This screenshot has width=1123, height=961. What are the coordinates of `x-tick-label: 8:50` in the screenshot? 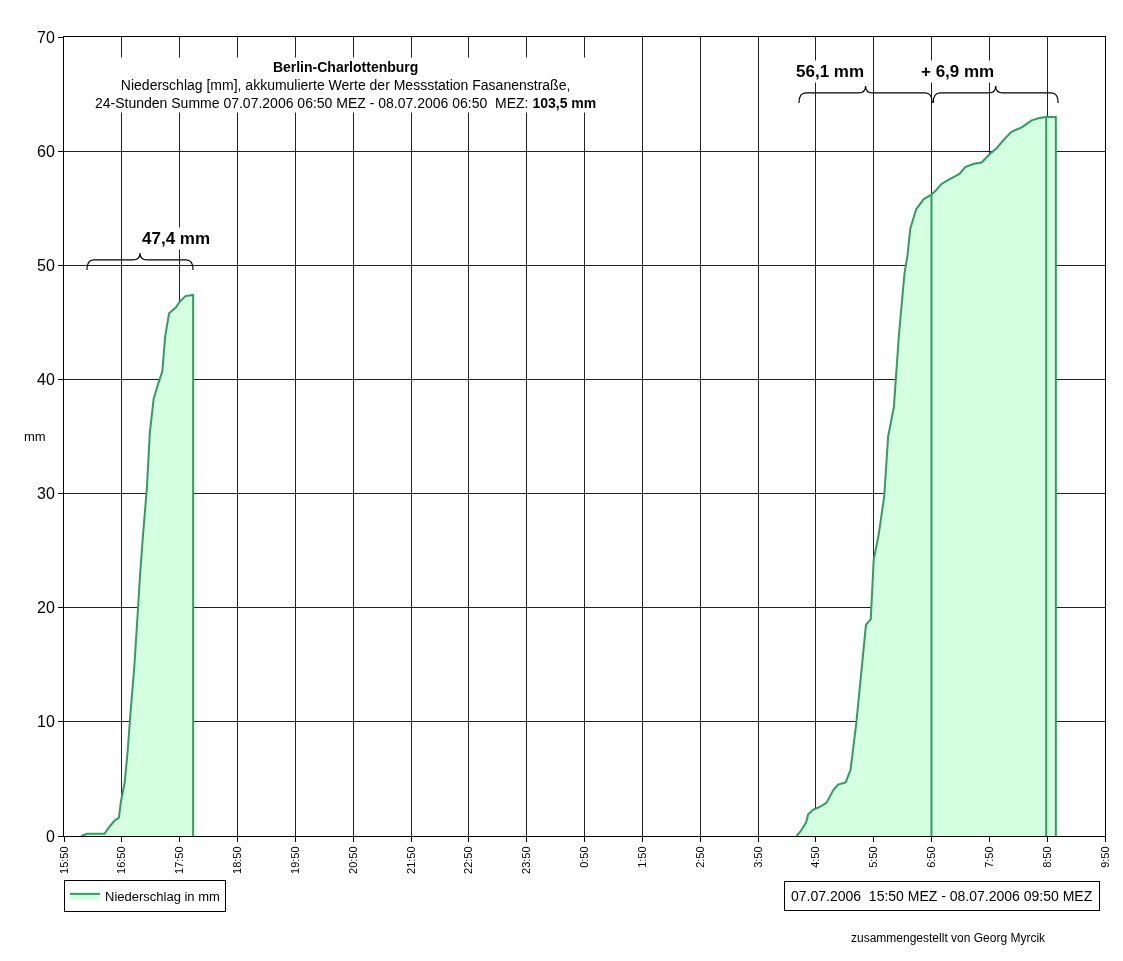 It's located at (1046, 857).